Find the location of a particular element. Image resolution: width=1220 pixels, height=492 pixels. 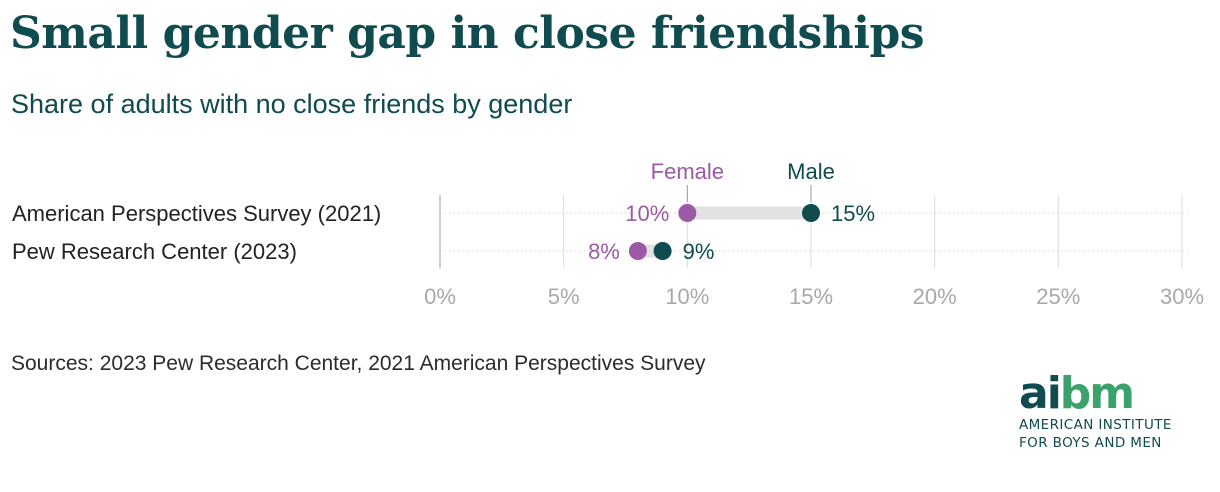

aibm-logo: aibm AMERICAN INSTITUTE FOR BOYS AND MEN is located at coordinates (1095, 412).